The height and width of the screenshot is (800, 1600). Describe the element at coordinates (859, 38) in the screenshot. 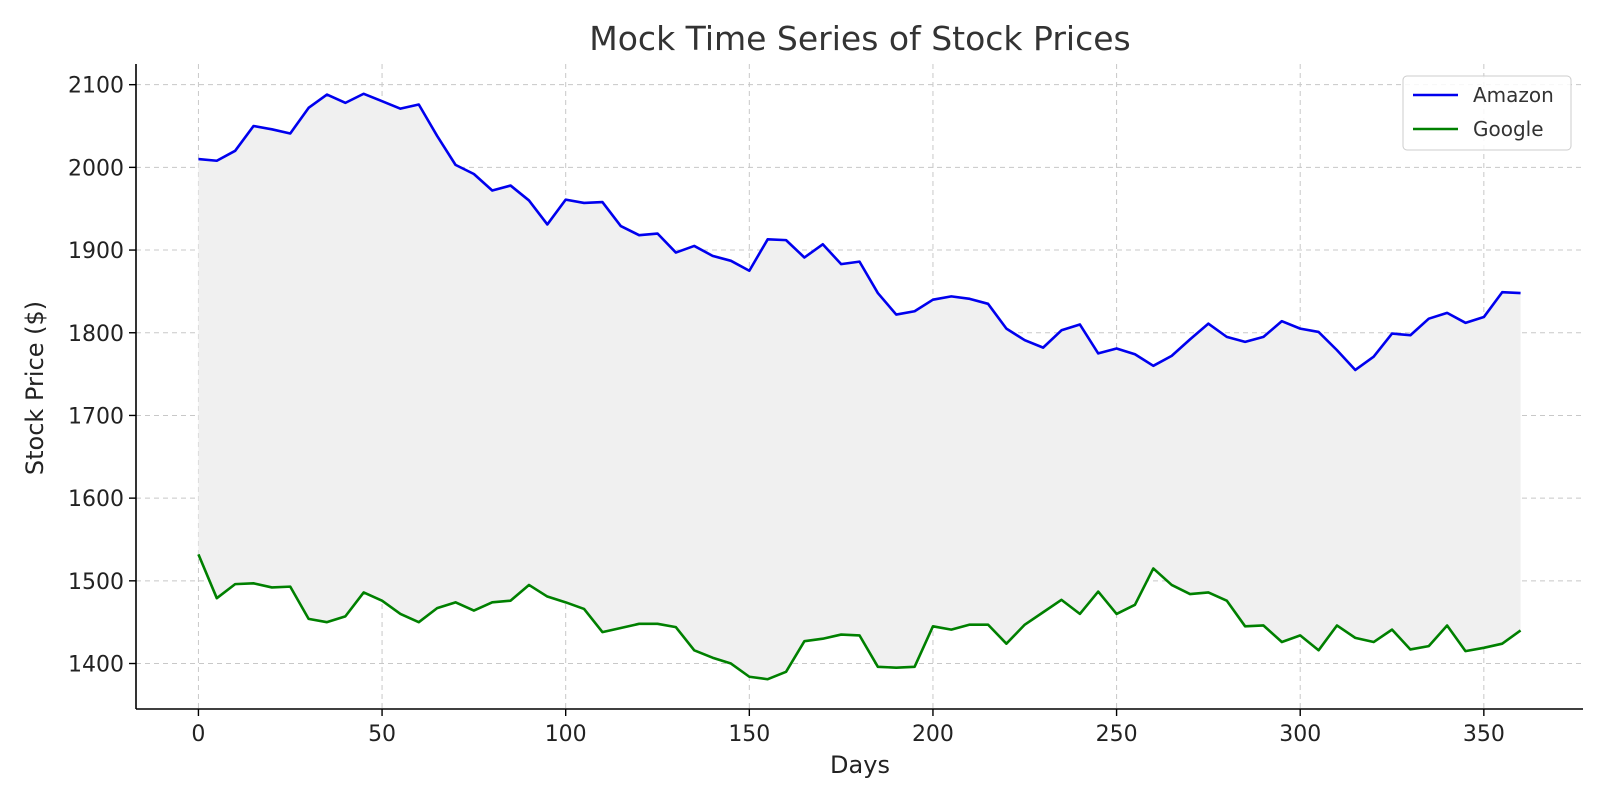

I see `chart-title: Mock Time Series of Stock Prices` at that location.